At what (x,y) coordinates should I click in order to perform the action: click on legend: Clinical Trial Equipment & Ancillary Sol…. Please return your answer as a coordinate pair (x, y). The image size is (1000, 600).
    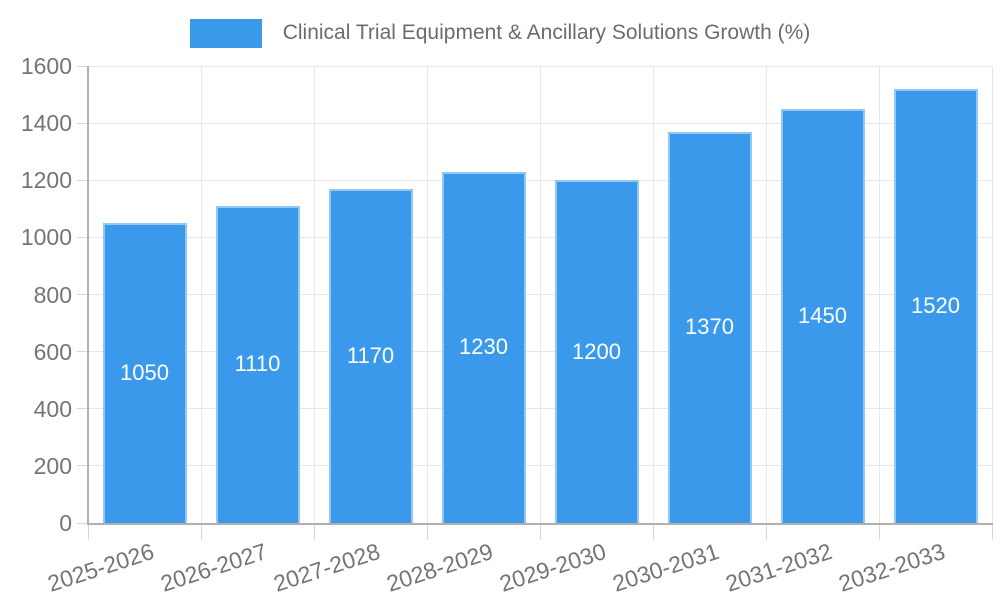
    Looking at the image, I should click on (500, 33).